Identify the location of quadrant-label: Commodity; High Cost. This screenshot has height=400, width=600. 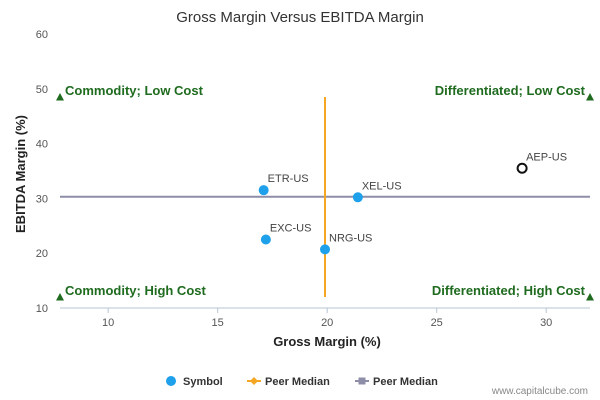
(135, 290).